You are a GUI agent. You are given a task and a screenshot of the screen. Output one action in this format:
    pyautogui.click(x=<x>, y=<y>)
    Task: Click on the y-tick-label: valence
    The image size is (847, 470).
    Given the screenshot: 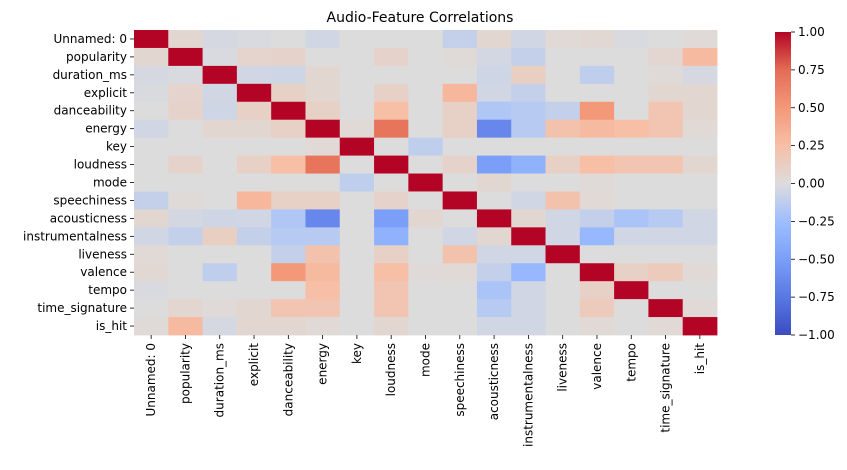 What is the action you would take?
    pyautogui.click(x=103, y=272)
    